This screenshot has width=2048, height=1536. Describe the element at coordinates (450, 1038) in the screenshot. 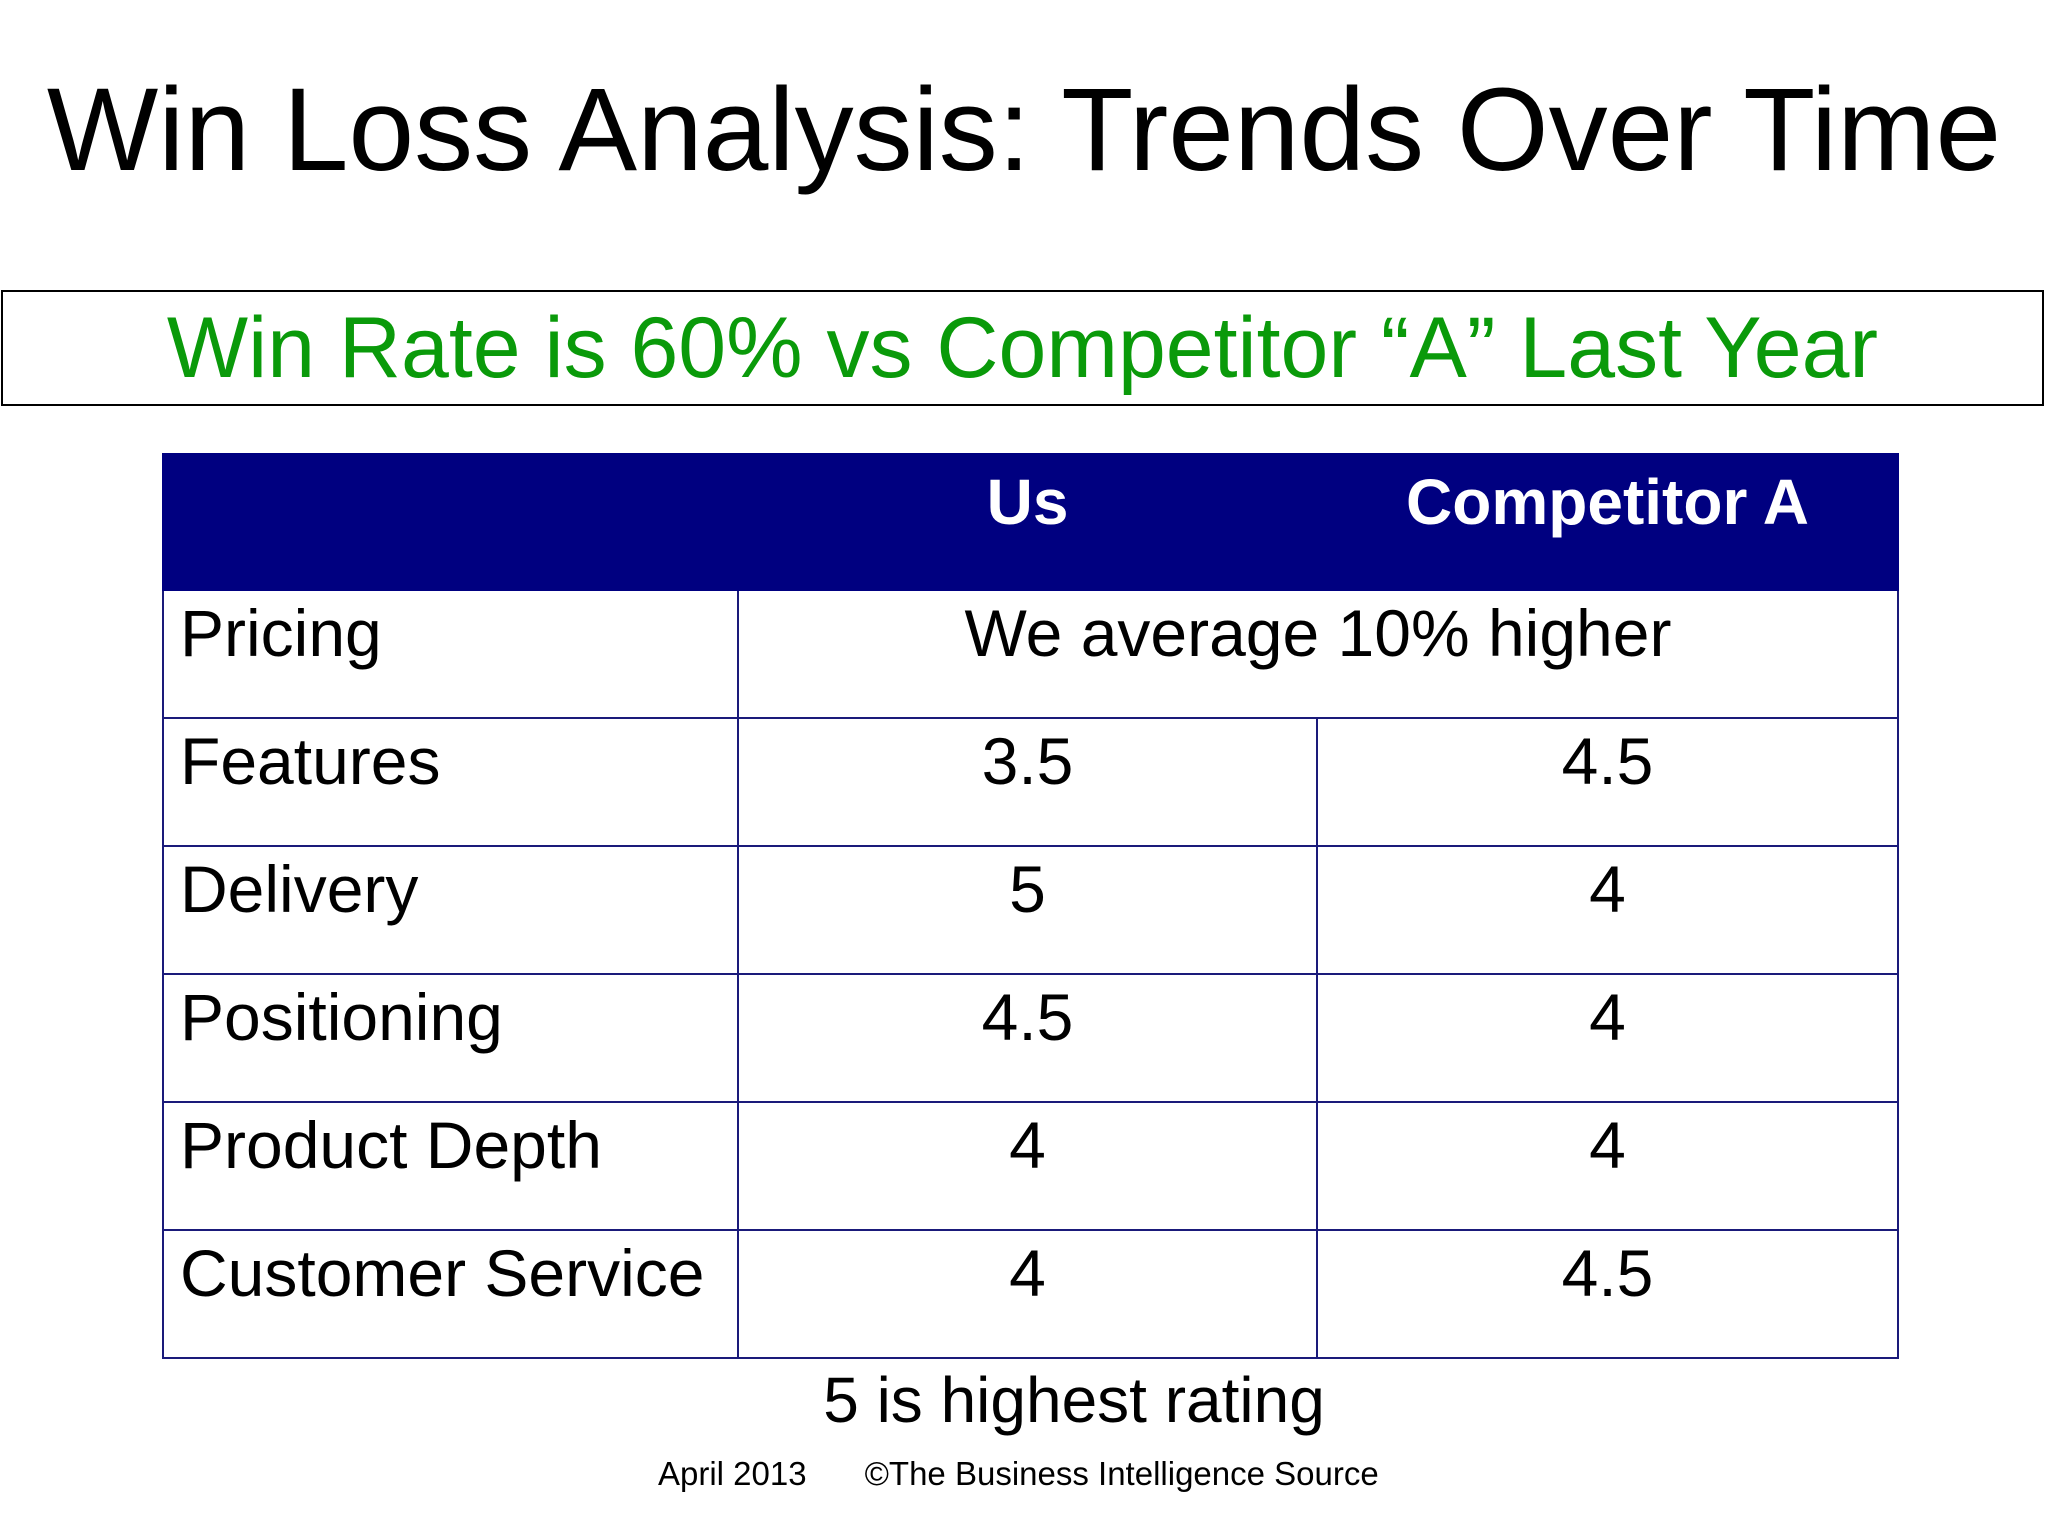

I see `row-label: Positioning` at that location.